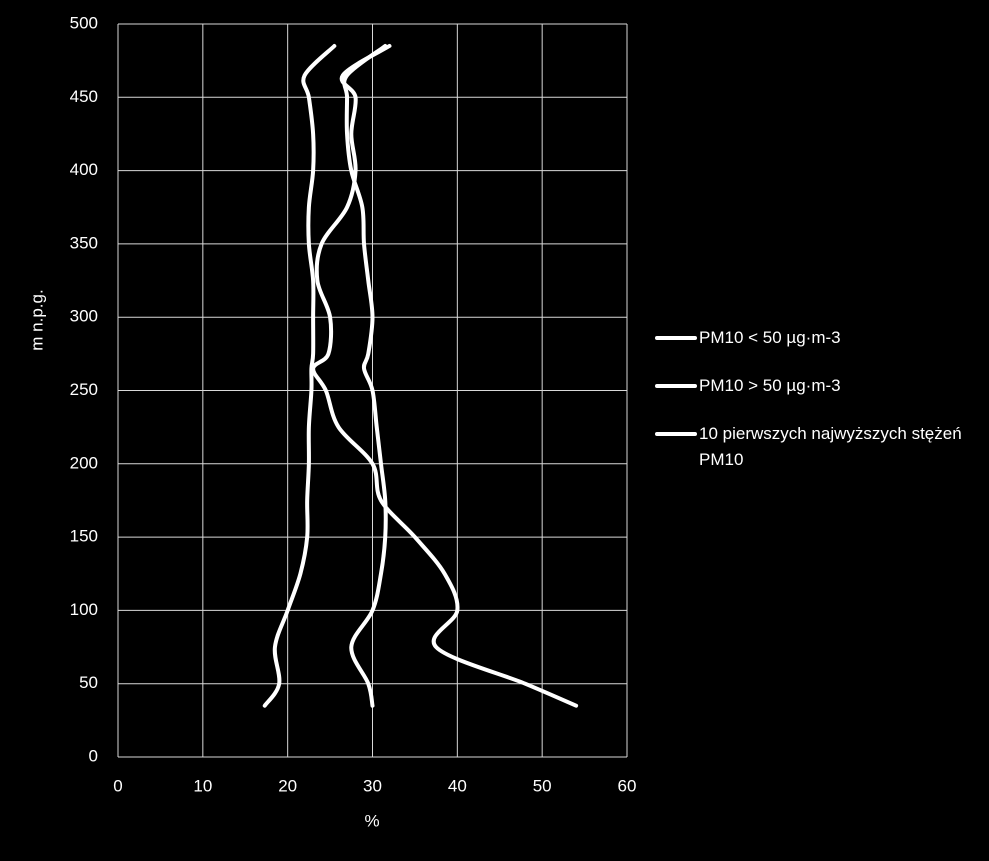  What do you see at coordinates (542, 785) in the screenshot?
I see `x-tick-label: 50` at bounding box center [542, 785].